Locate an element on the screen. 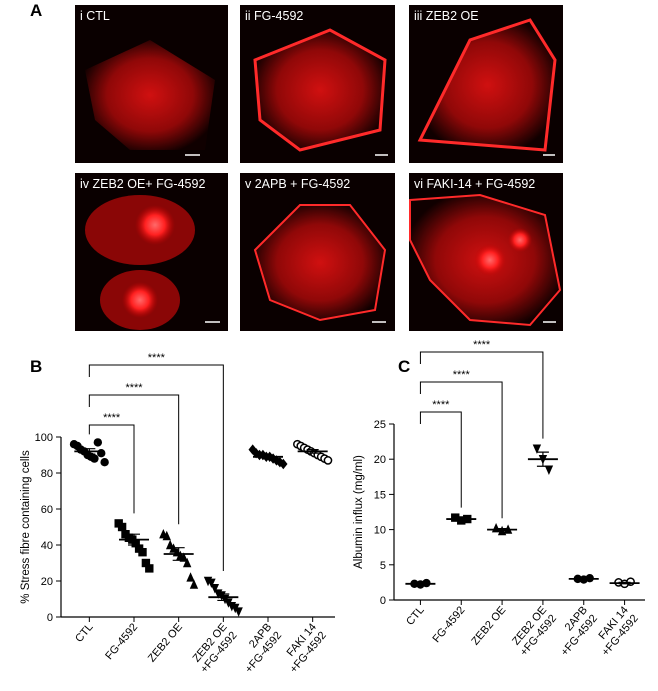 The width and height of the screenshot is (658, 691). y-tick-label: 5 is located at coordinates (383, 566).